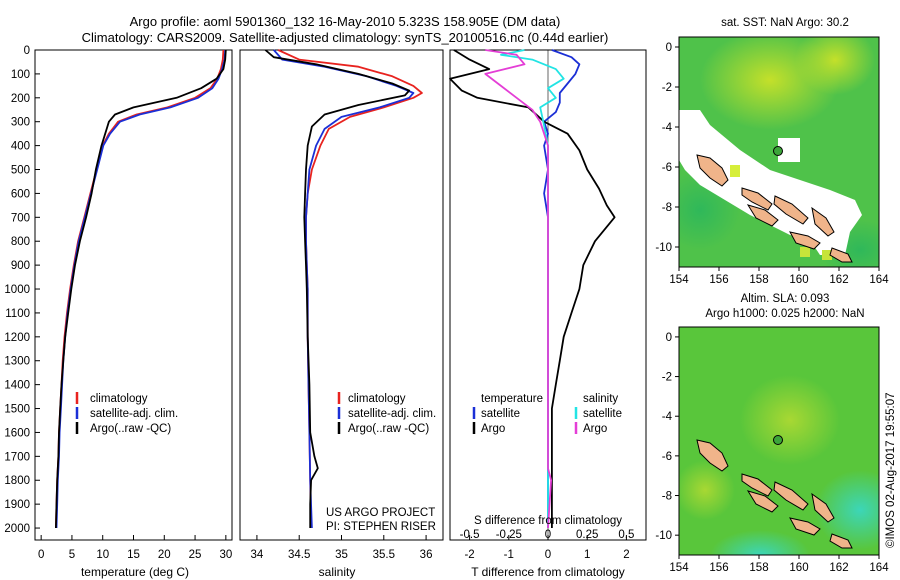 The width and height of the screenshot is (900, 580). Describe the element at coordinates (891, 470) in the screenshot. I see `copyright-footer: ©IMOS 02-Aug-2017 19:55:07` at that location.